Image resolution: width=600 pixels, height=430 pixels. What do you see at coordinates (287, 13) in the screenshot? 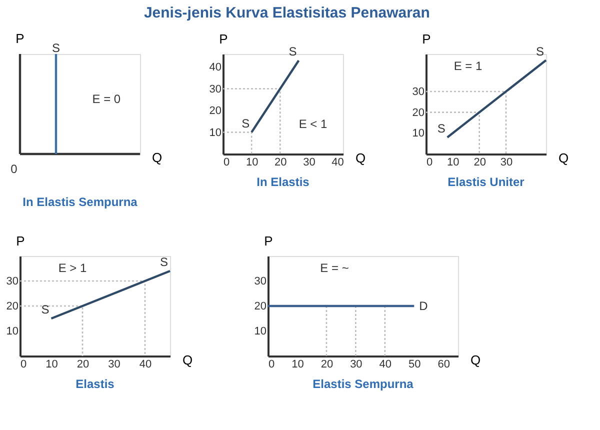
I see `text: Jenis-jenis Kurva Elastisitas Penawaran` at bounding box center [287, 13].